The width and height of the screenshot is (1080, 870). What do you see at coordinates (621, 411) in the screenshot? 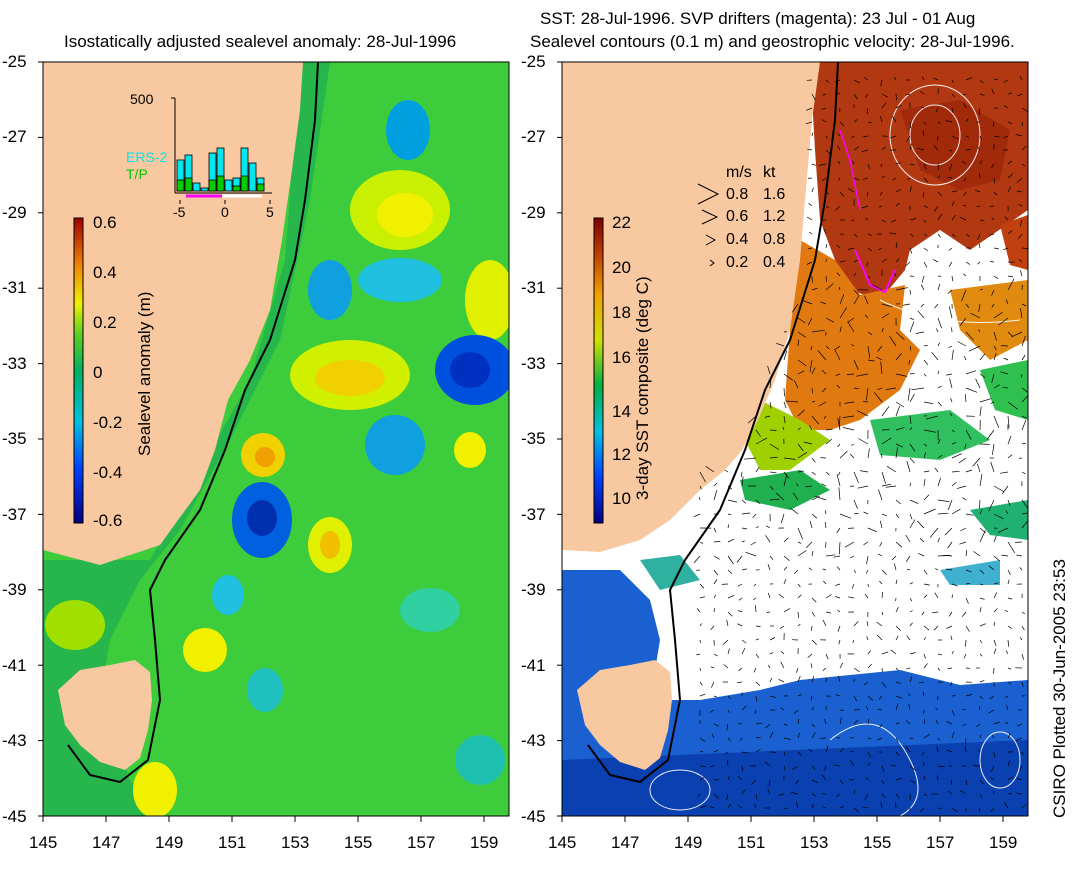
I see `sst-tick: 14` at bounding box center [621, 411].